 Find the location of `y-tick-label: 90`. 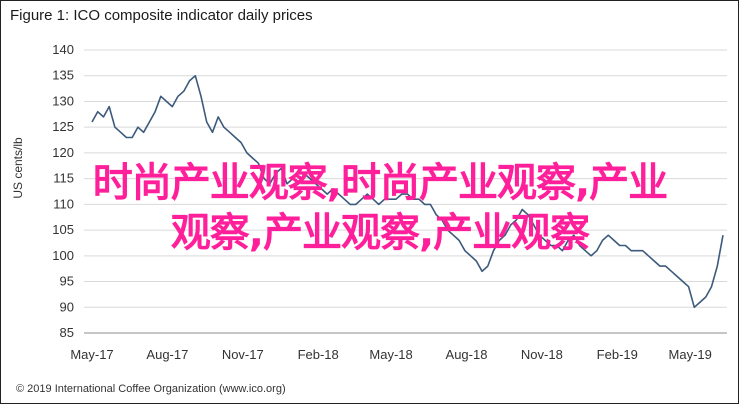

y-tick-label: 90 is located at coordinates (67, 306).